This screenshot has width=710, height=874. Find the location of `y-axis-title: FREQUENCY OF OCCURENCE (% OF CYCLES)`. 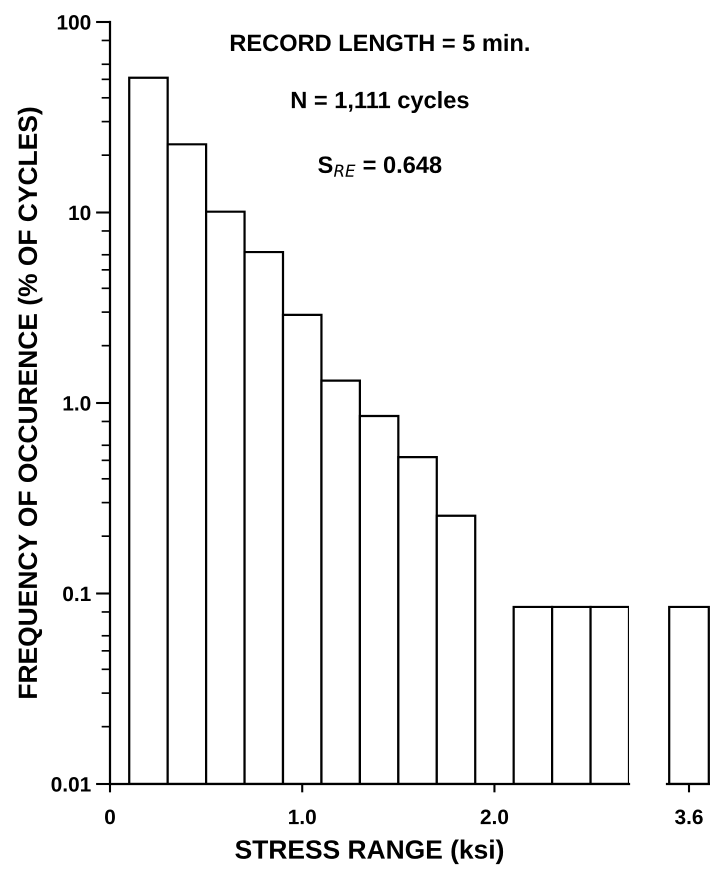

y-axis-title: FREQUENCY OF OCCURENCE (% OF CYCLES) is located at coordinates (30, 403).